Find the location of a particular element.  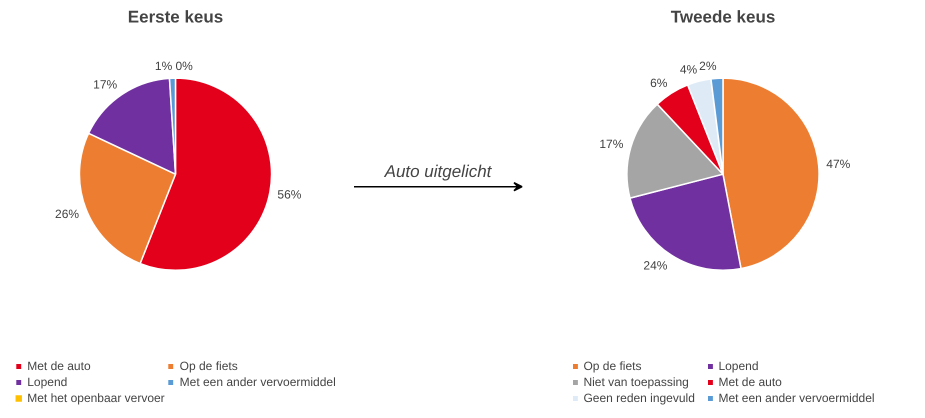

legend-label: Geen reden ingevuld is located at coordinates (639, 398).